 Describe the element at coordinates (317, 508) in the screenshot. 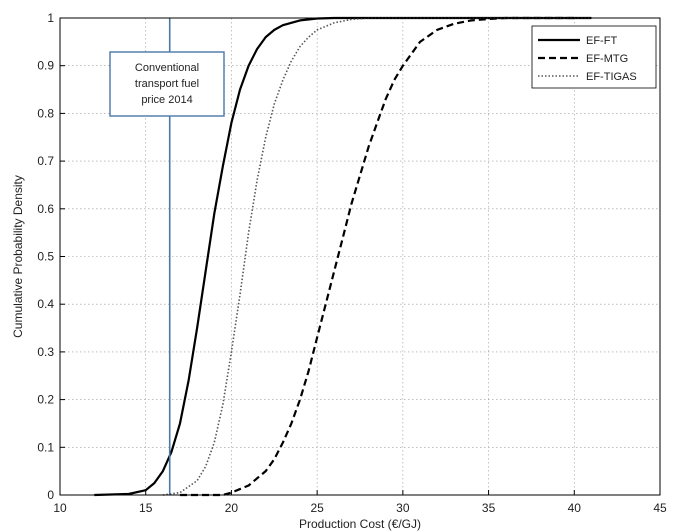

I see `x-tick-label: 25` at that location.